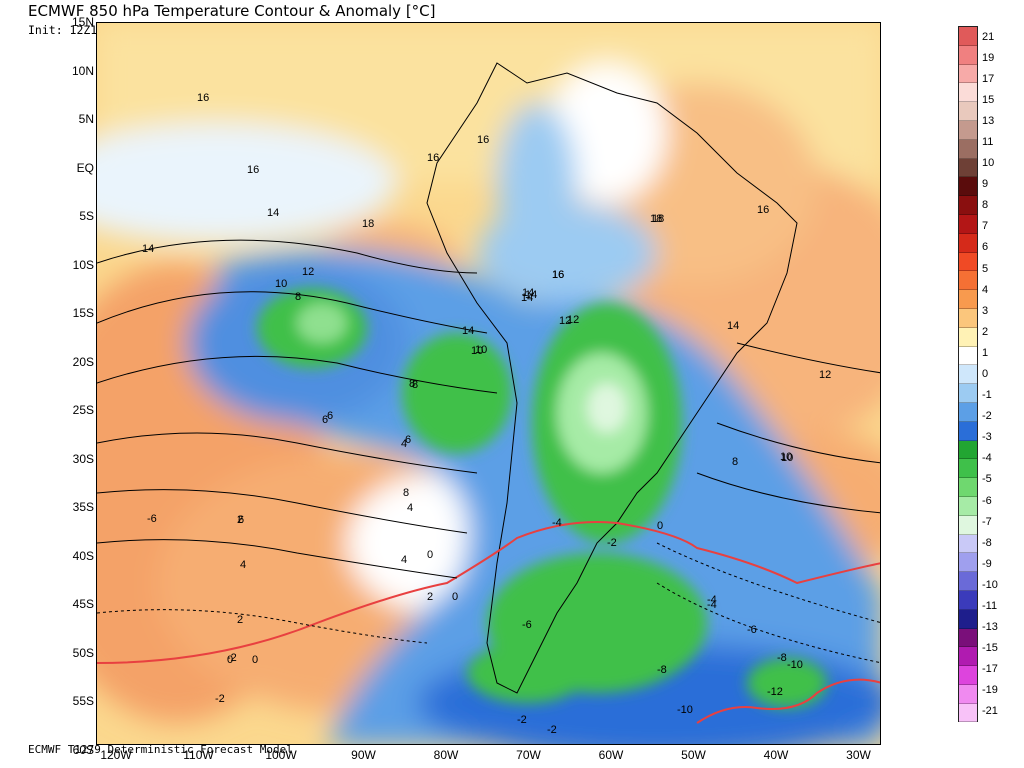 Image resolution: width=1024 pixels, height=768 pixels. Describe the element at coordinates (83, 555) in the screenshot. I see `latitude-label: 40S` at that location.